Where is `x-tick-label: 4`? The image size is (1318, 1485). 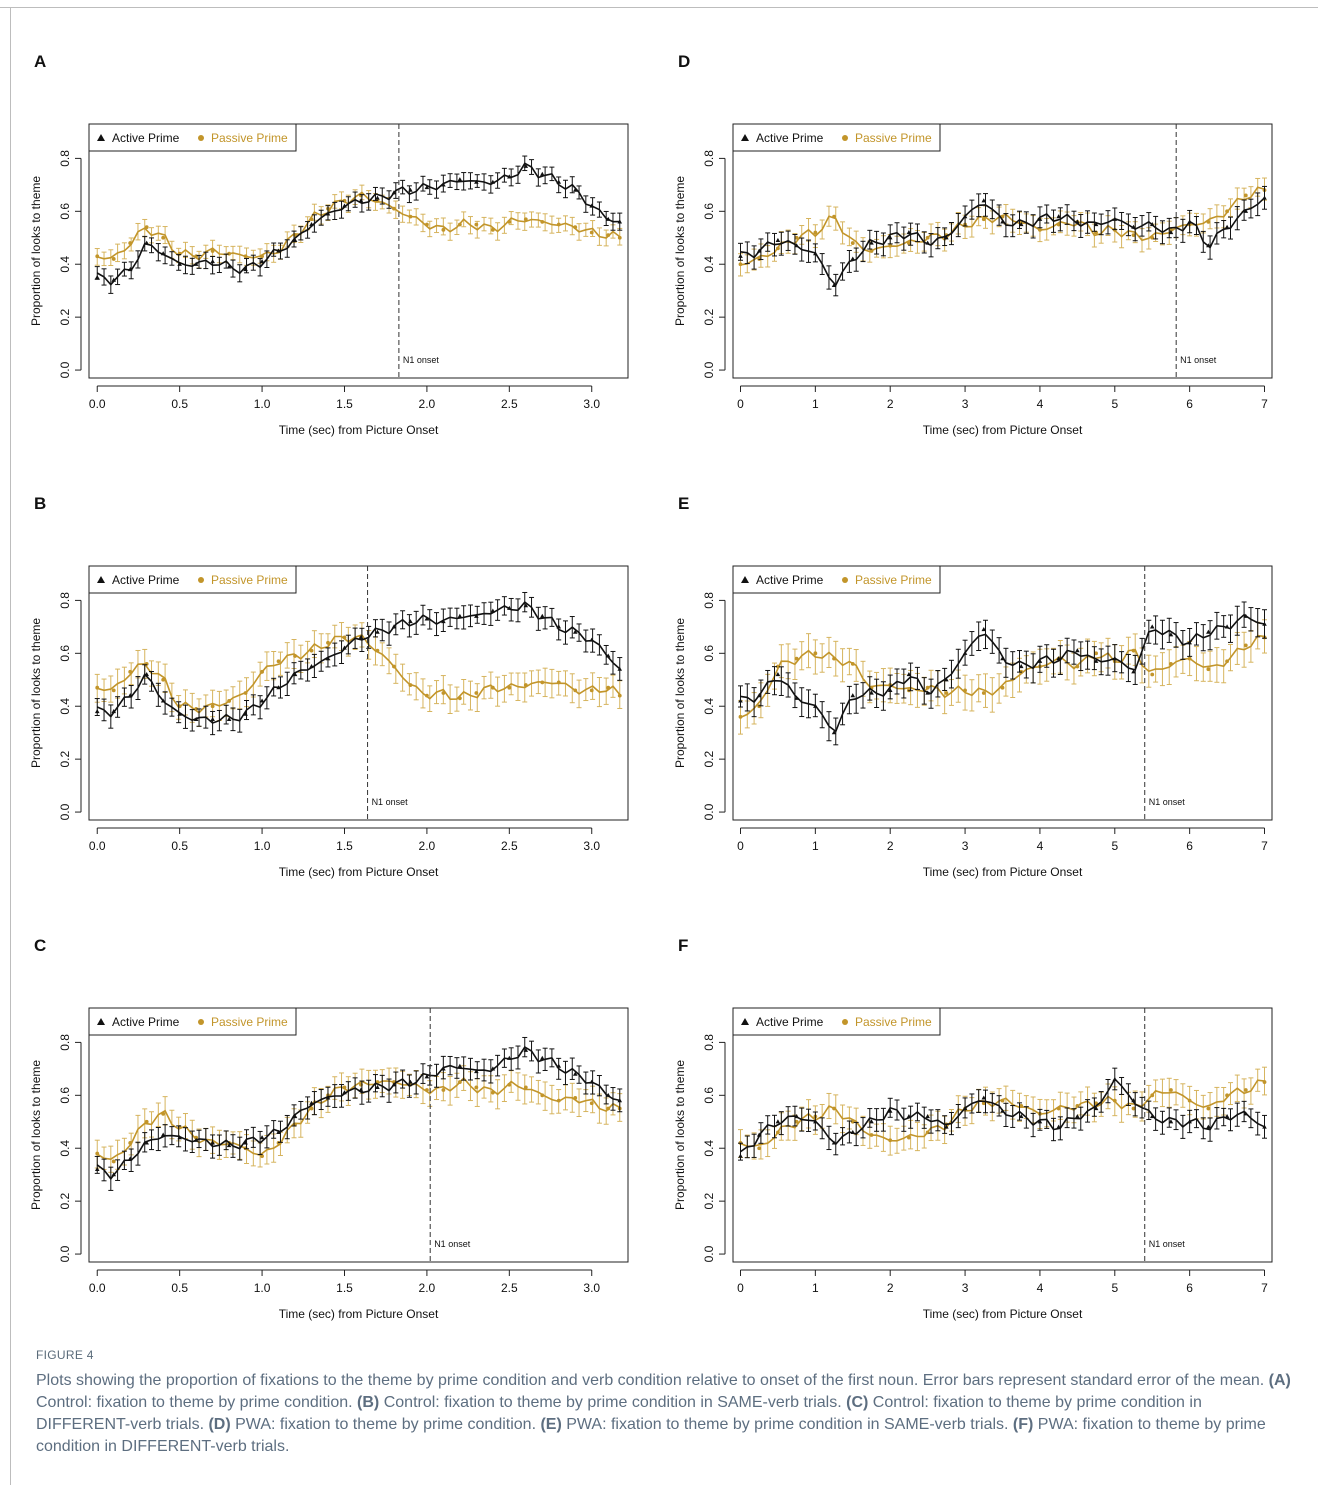
x-tick-label: 4 is located at coordinates (1040, 404).